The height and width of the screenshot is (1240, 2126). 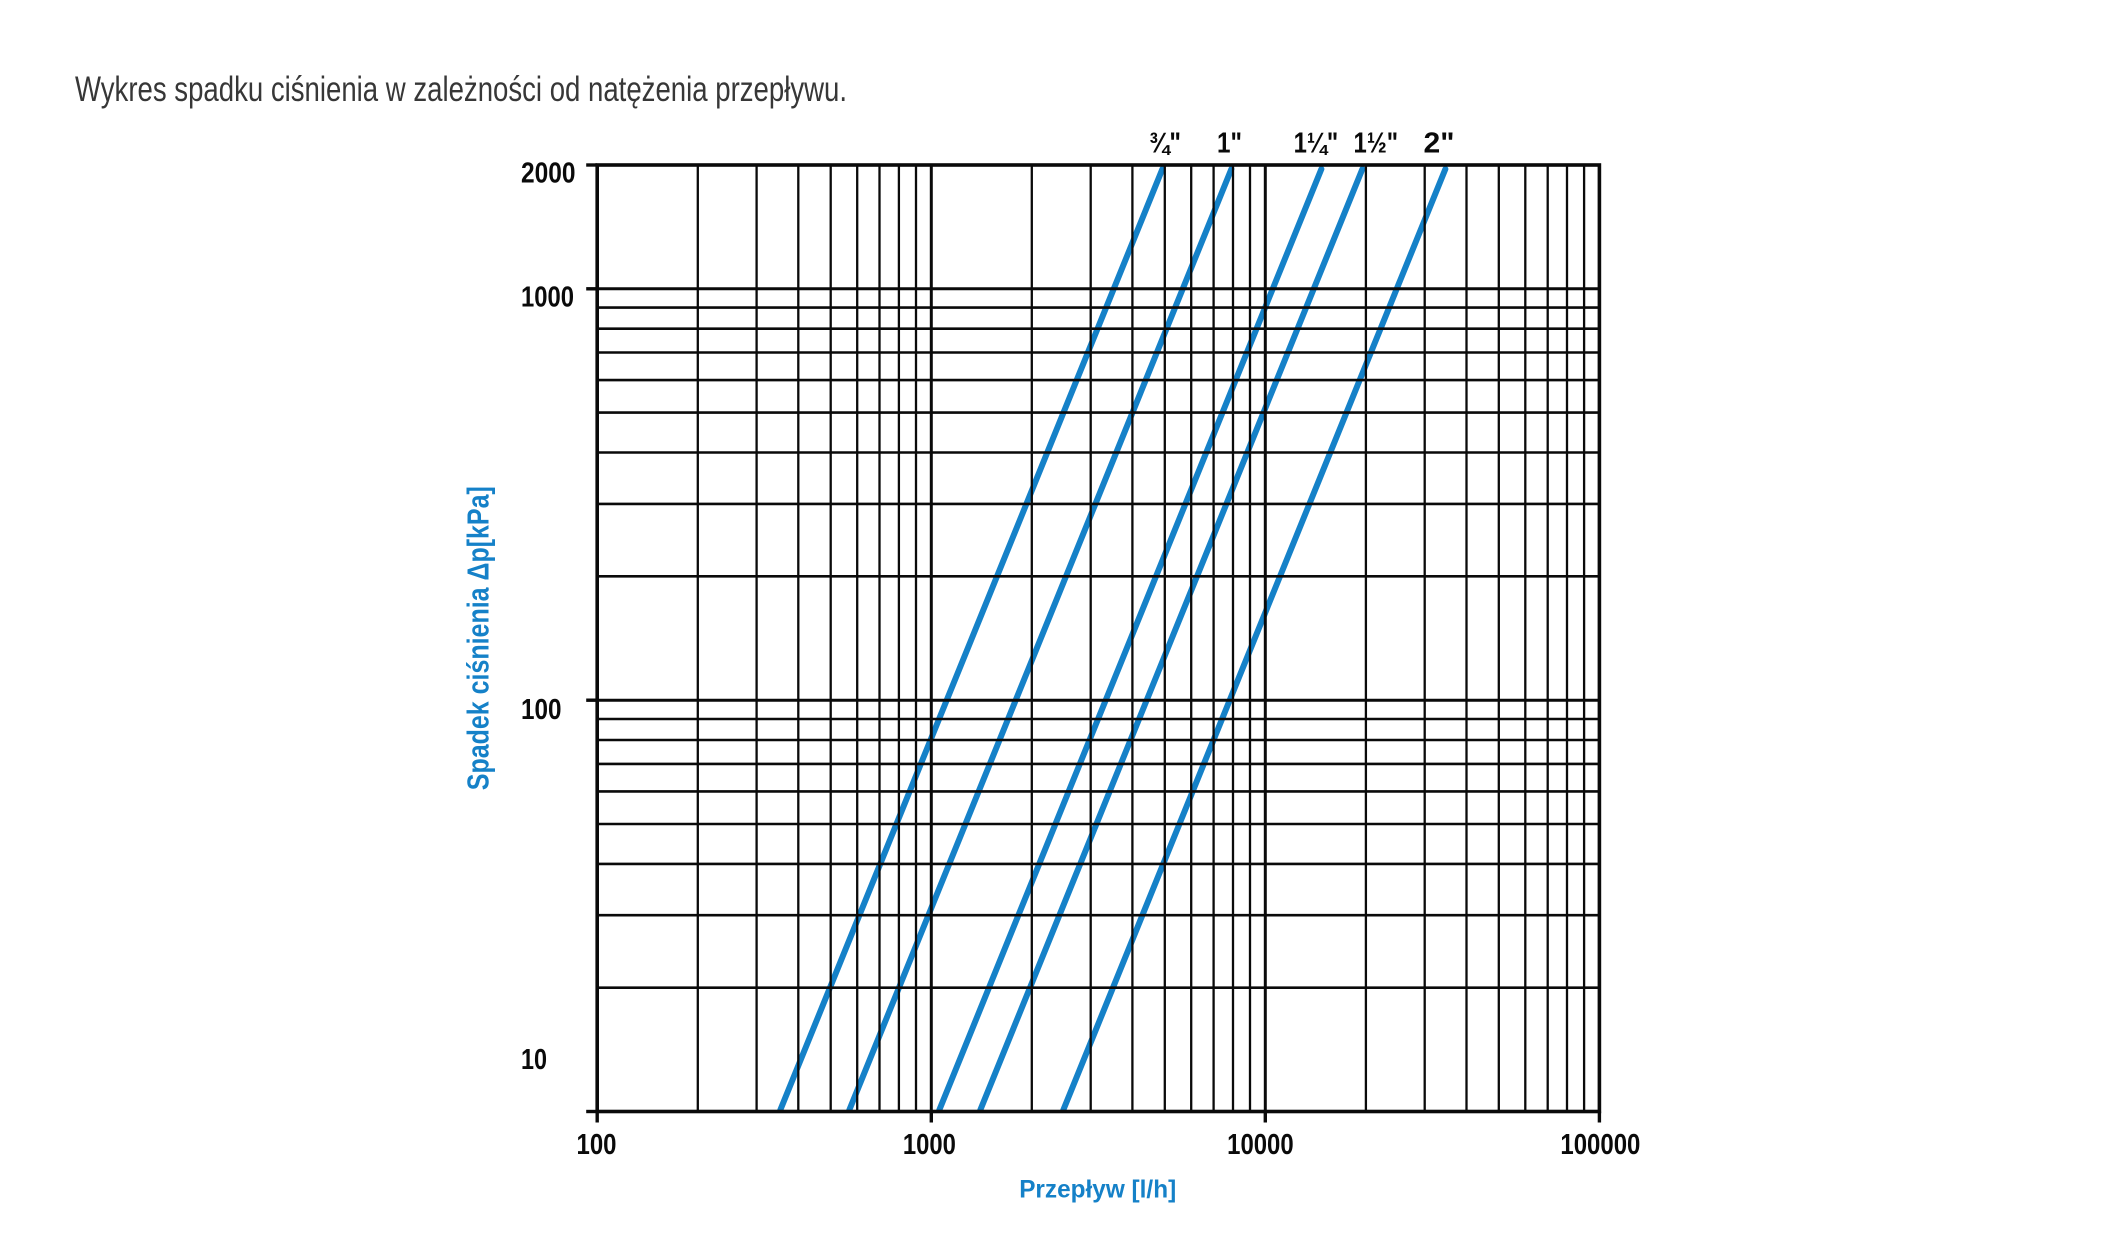 What do you see at coordinates (1229, 143) in the screenshot?
I see `svg-text: 1"` at bounding box center [1229, 143].